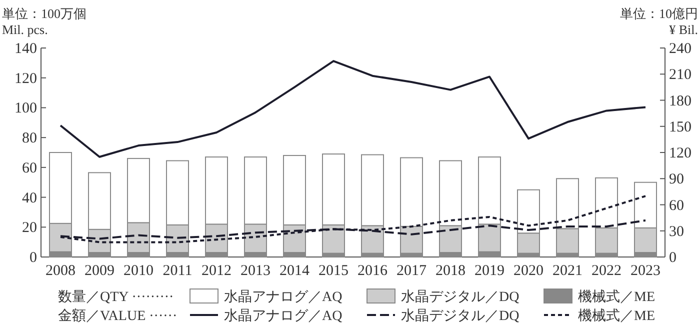 The width and height of the screenshot is (700, 329). Describe the element at coordinates (680, 75) in the screenshot. I see `y2-tick-label: 210` at that location.